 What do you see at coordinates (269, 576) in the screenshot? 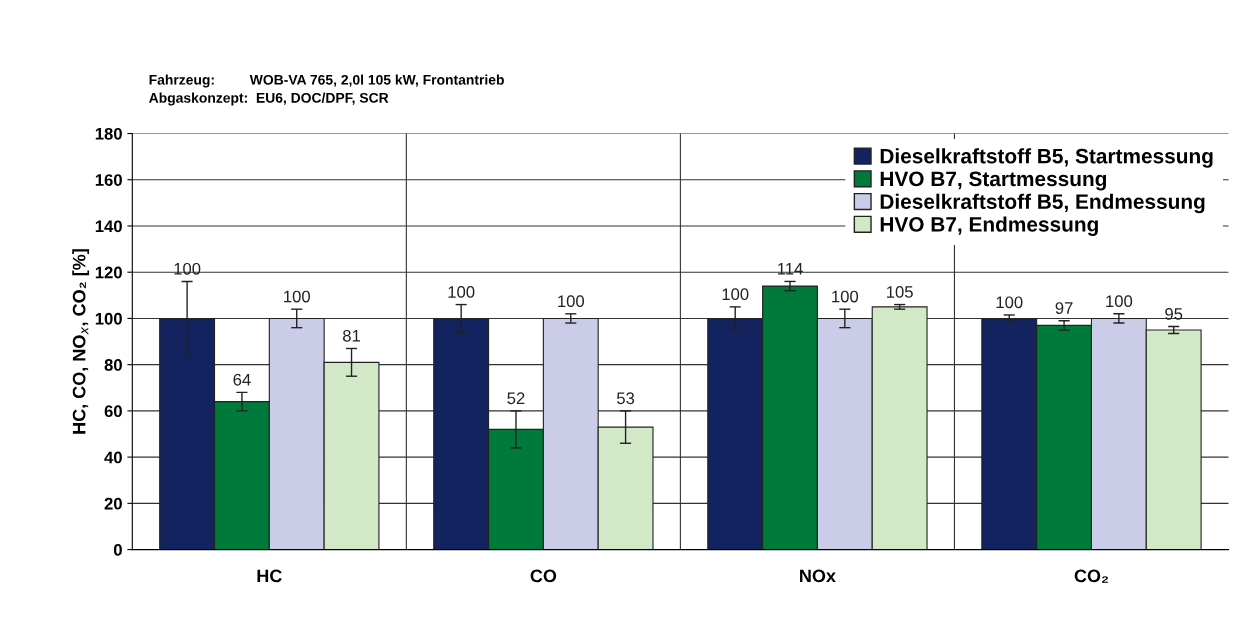
I see `x-tick-label: HC` at bounding box center [269, 576].